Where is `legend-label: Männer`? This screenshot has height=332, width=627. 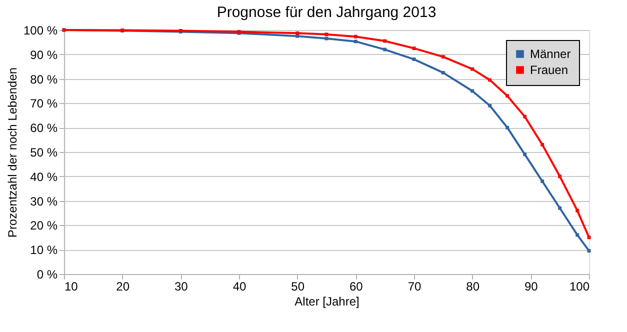 legend-label: Männer is located at coordinates (550, 54).